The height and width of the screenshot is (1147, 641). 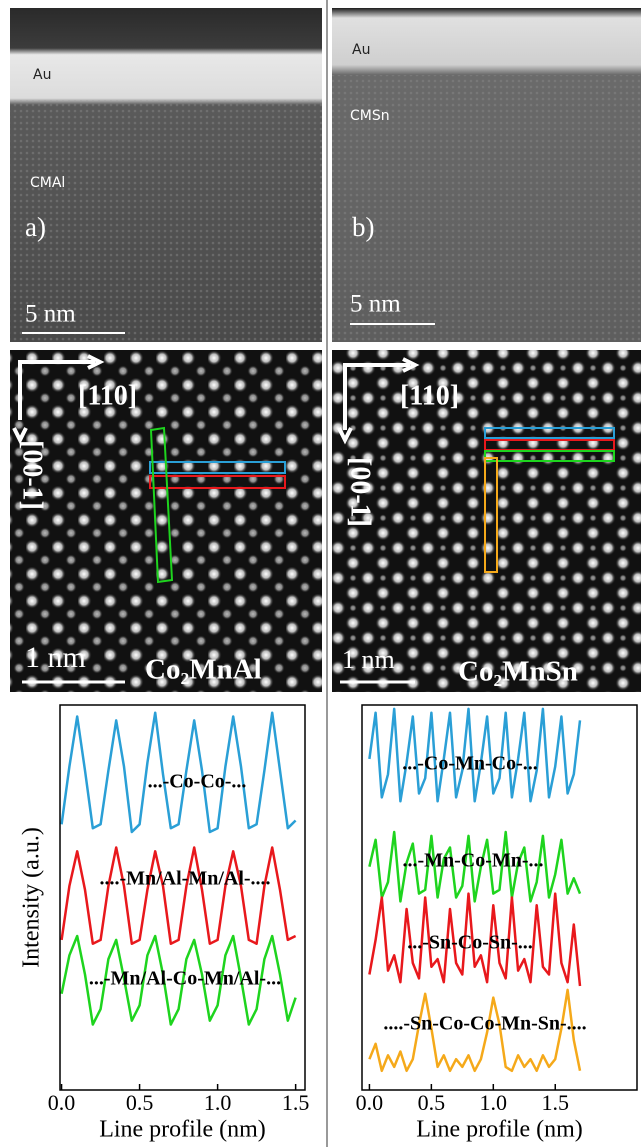 I want to click on film-label: CMSn, so click(x=370, y=116).